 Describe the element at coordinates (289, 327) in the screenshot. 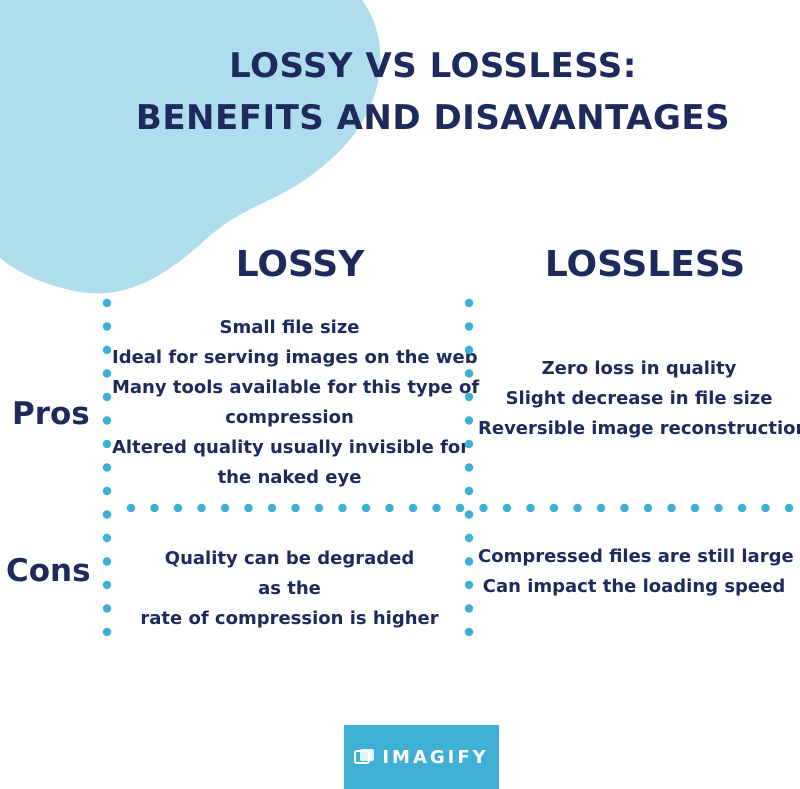

I see `pros-lossy-item: Small file size` at that location.